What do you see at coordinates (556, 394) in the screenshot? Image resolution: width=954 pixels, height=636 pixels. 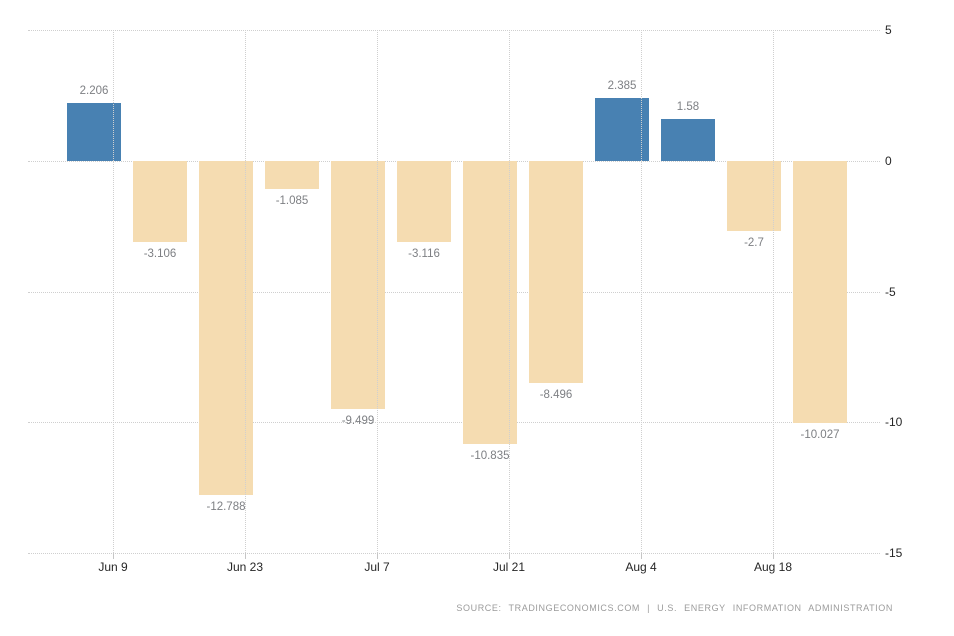 I see `bar-value-label: -8.496` at bounding box center [556, 394].